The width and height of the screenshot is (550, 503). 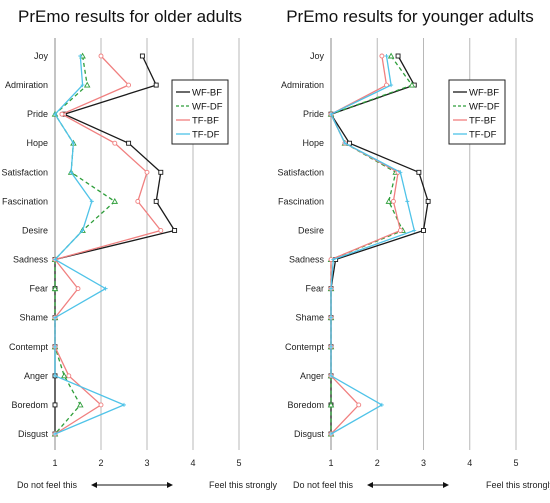 What do you see at coordinates (484, 93) in the screenshot?
I see `legend-label-wf-bf: WF-BF` at bounding box center [484, 93].